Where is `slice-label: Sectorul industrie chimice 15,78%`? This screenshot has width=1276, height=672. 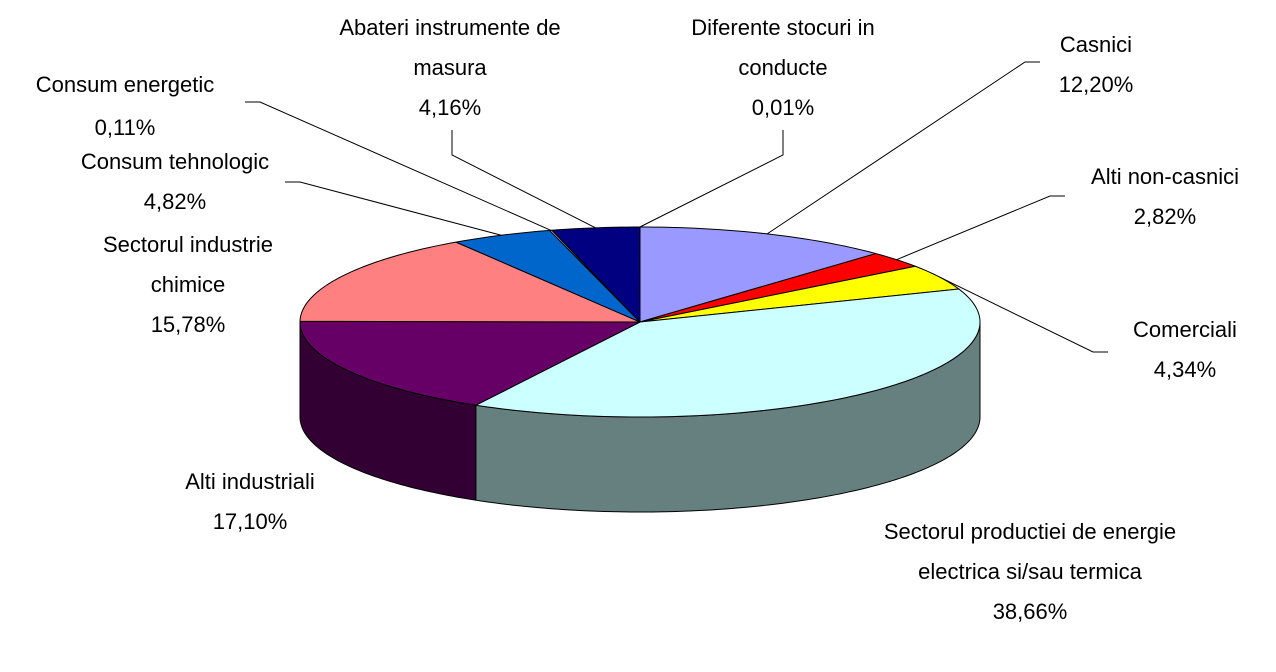
slice-label: Sectorul industrie chimice 15,78% is located at coordinates (188, 285).